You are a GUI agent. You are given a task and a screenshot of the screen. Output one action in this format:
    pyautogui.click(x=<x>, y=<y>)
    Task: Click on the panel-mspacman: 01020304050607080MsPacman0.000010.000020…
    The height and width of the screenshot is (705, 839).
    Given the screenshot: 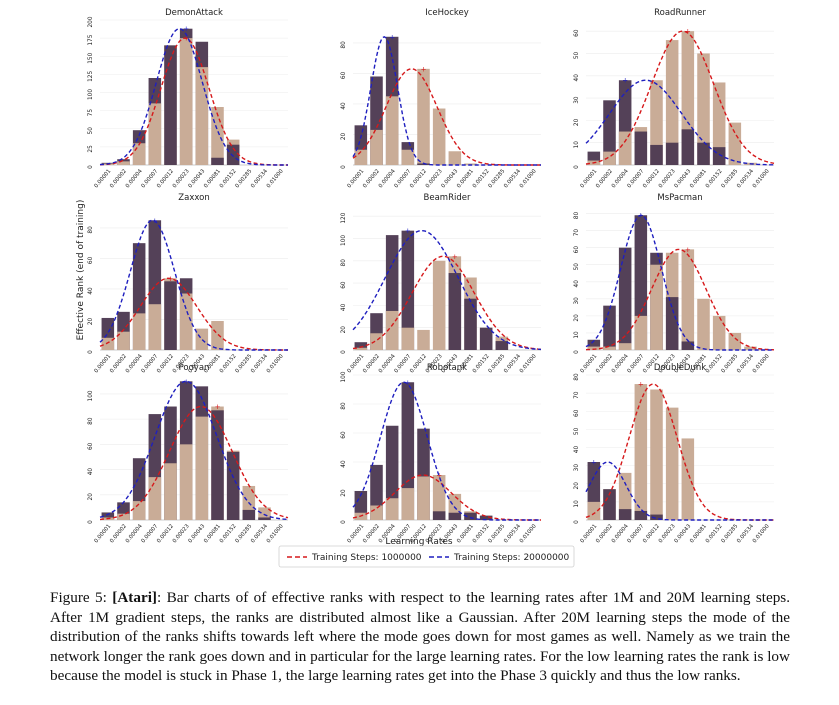 What is the action you would take?
    pyautogui.click(x=674, y=283)
    